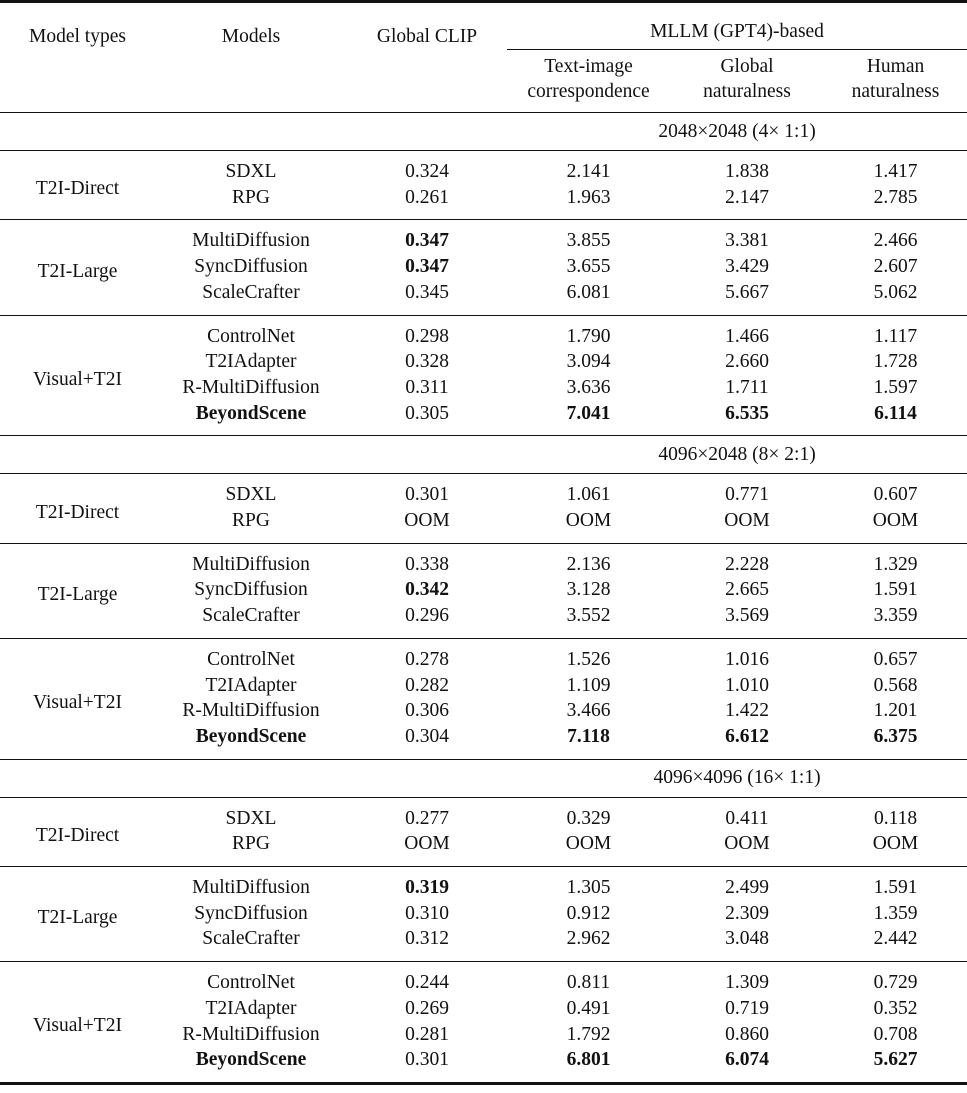 The height and width of the screenshot is (1093, 967). What do you see at coordinates (895, 241) in the screenshot?
I see `human-naturalness-cell: 2.466` at bounding box center [895, 241].